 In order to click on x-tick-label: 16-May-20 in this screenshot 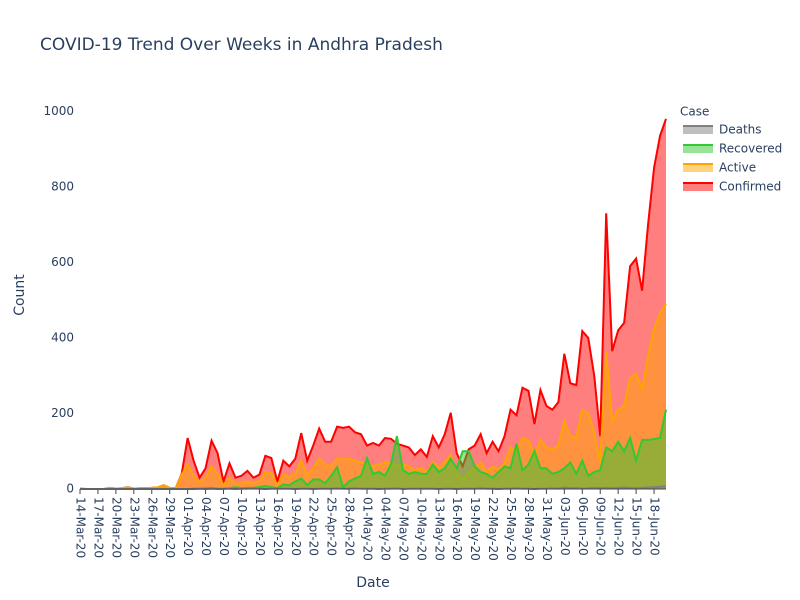, I will do `click(457, 529)`.